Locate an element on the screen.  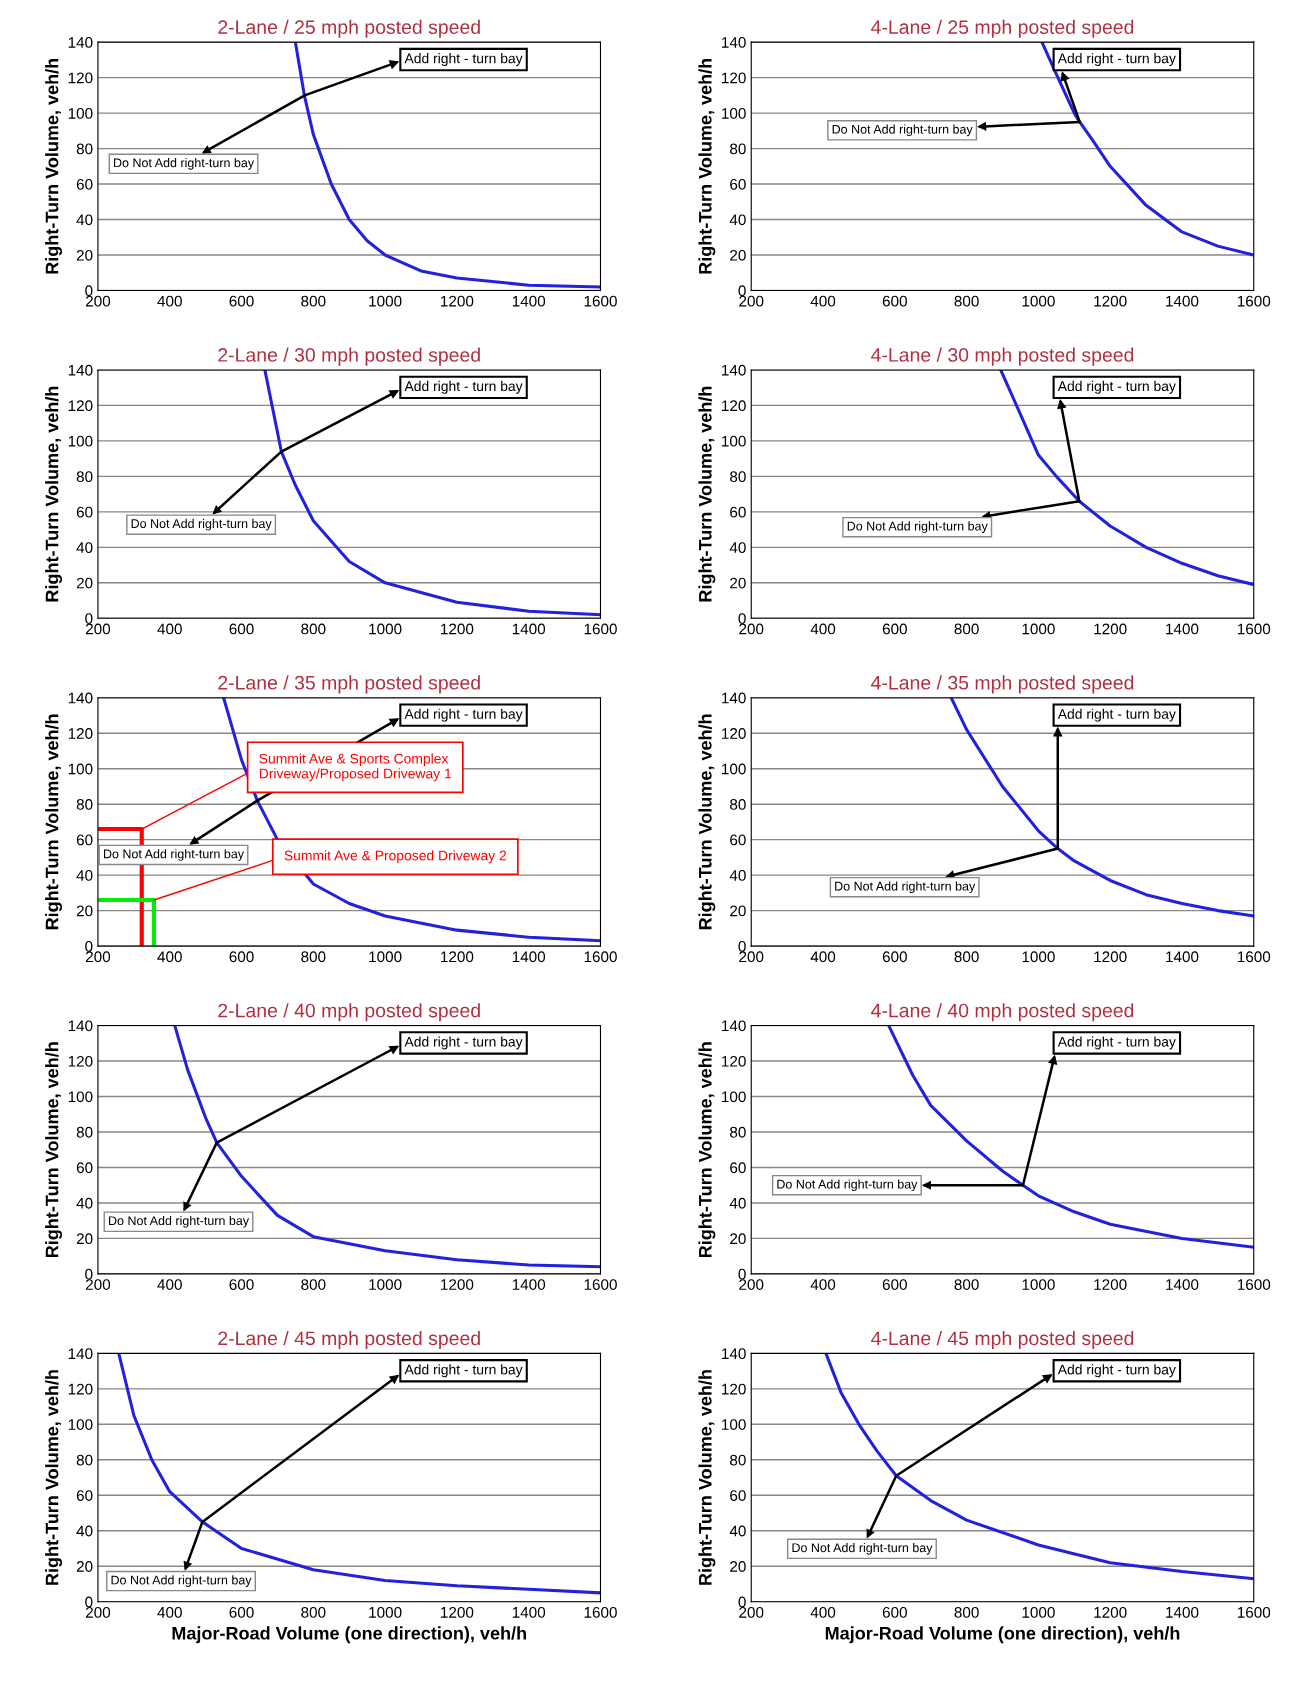
chart-title: 2-Lane / 40 mph posted speed is located at coordinates (349, 1012).